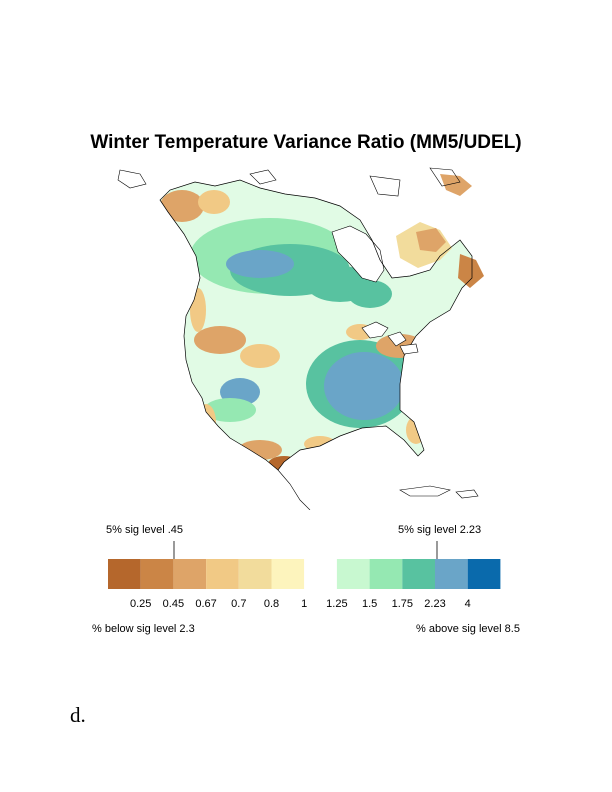  What do you see at coordinates (440, 530) in the screenshot?
I see `sig-level-high-label: 5% sig level 2.23` at bounding box center [440, 530].